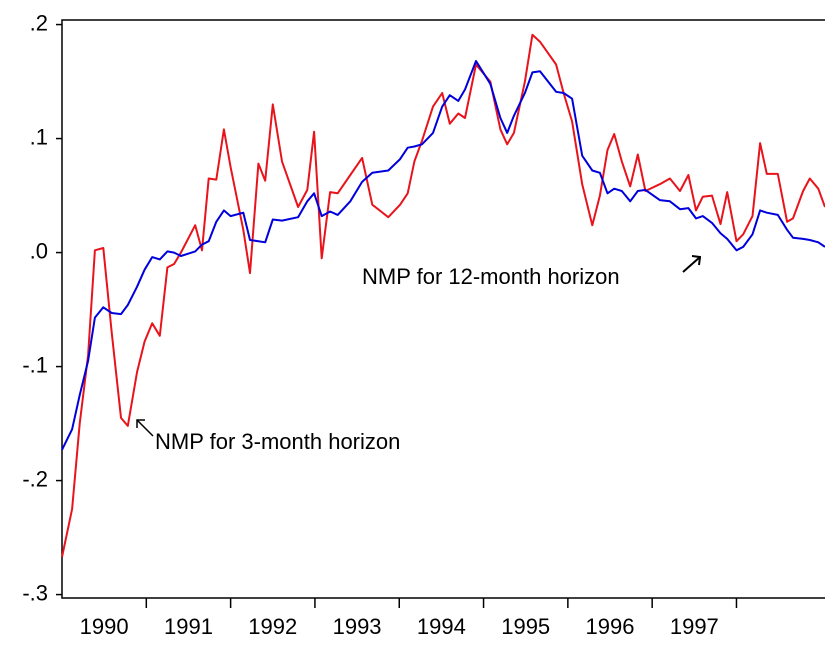 Image resolution: width=825 pixels, height=650 pixels. I want to click on y-tick-label: .0, so click(39, 250).